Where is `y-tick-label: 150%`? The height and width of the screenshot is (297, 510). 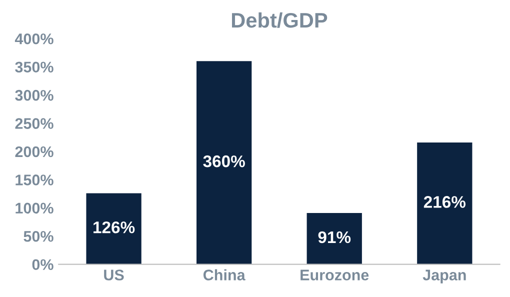 y-tick-label: 150% is located at coordinates (35, 180).